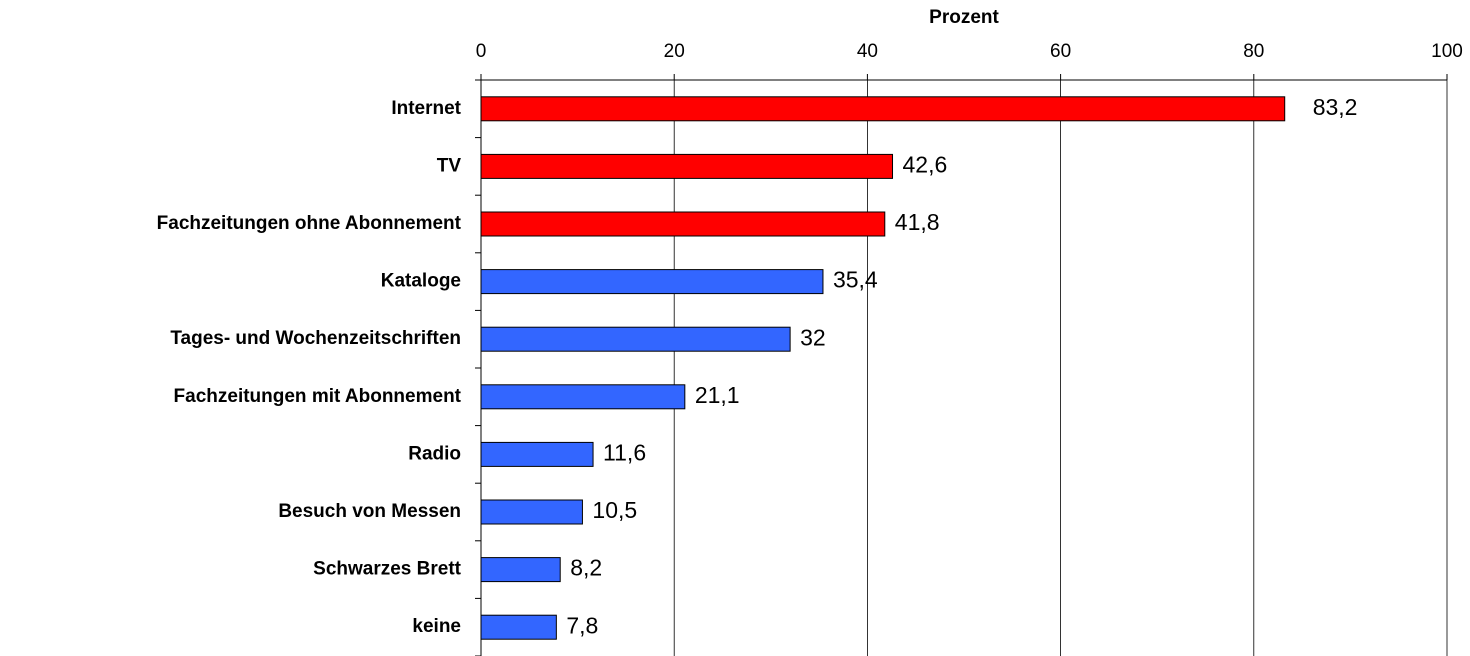  What do you see at coordinates (614, 510) in the screenshot?
I see `value-label: 10,5` at bounding box center [614, 510].